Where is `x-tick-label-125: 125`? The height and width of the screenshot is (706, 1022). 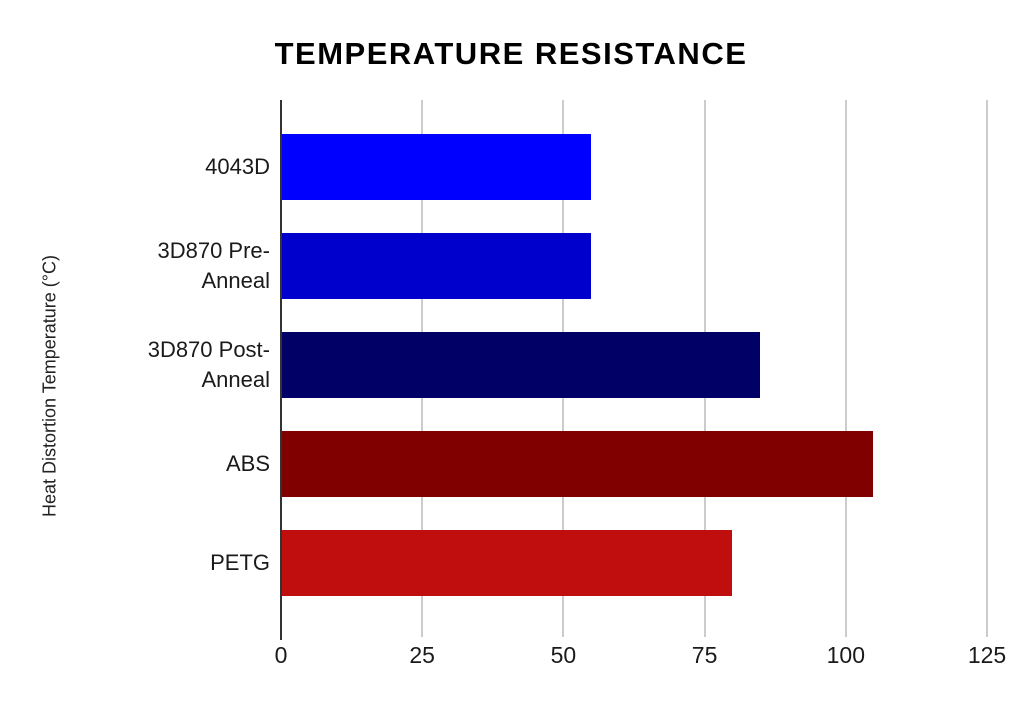
x-tick-label-125: 125 is located at coordinates (987, 655).